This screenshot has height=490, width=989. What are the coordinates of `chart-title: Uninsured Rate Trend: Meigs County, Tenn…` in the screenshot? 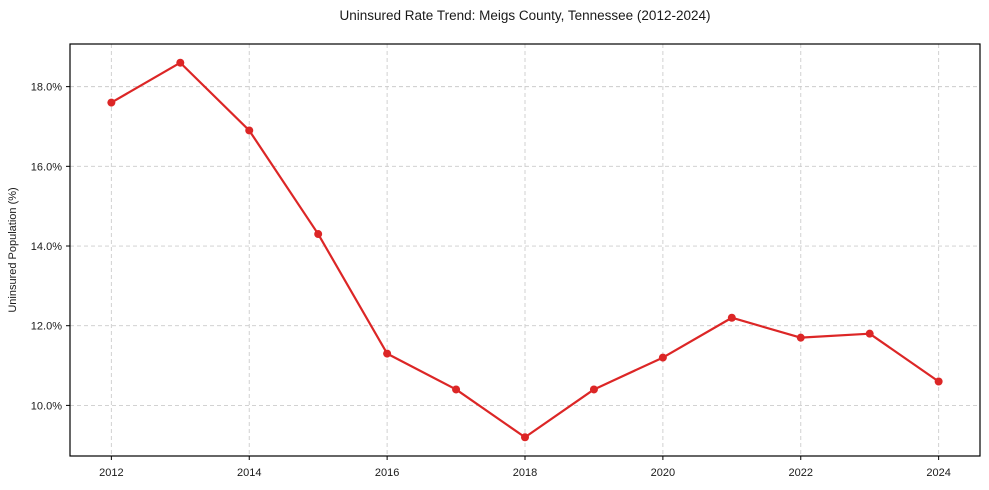 It's located at (525, 15).